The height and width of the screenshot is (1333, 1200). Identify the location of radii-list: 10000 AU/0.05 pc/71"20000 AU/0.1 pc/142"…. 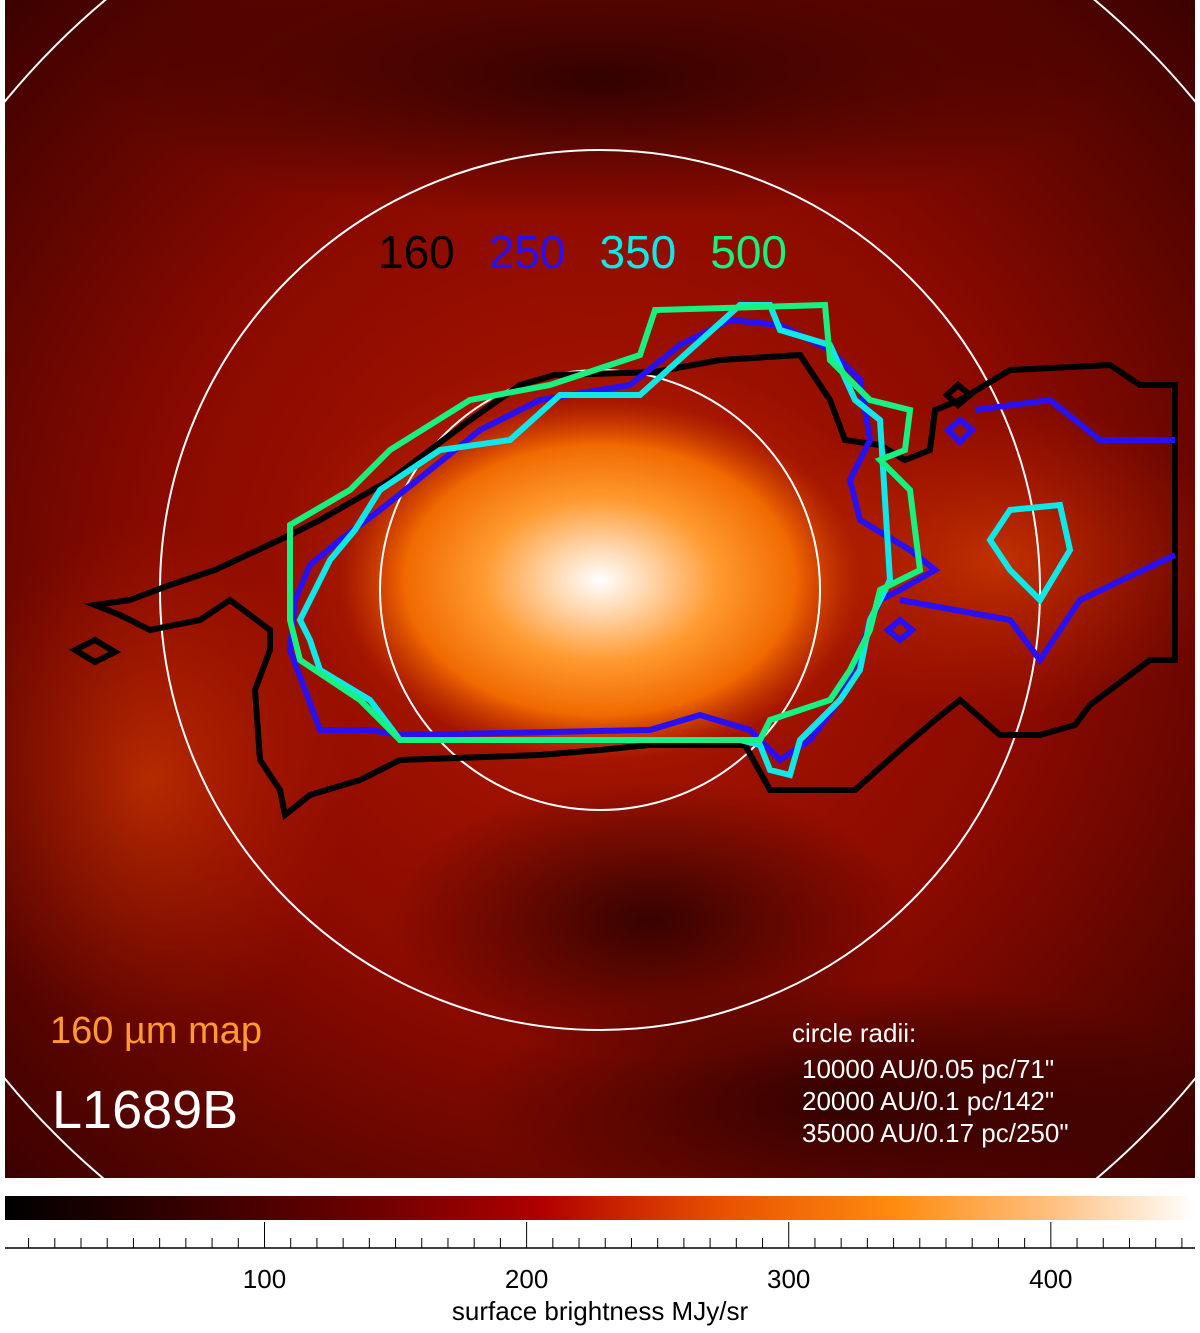
(935, 1101).